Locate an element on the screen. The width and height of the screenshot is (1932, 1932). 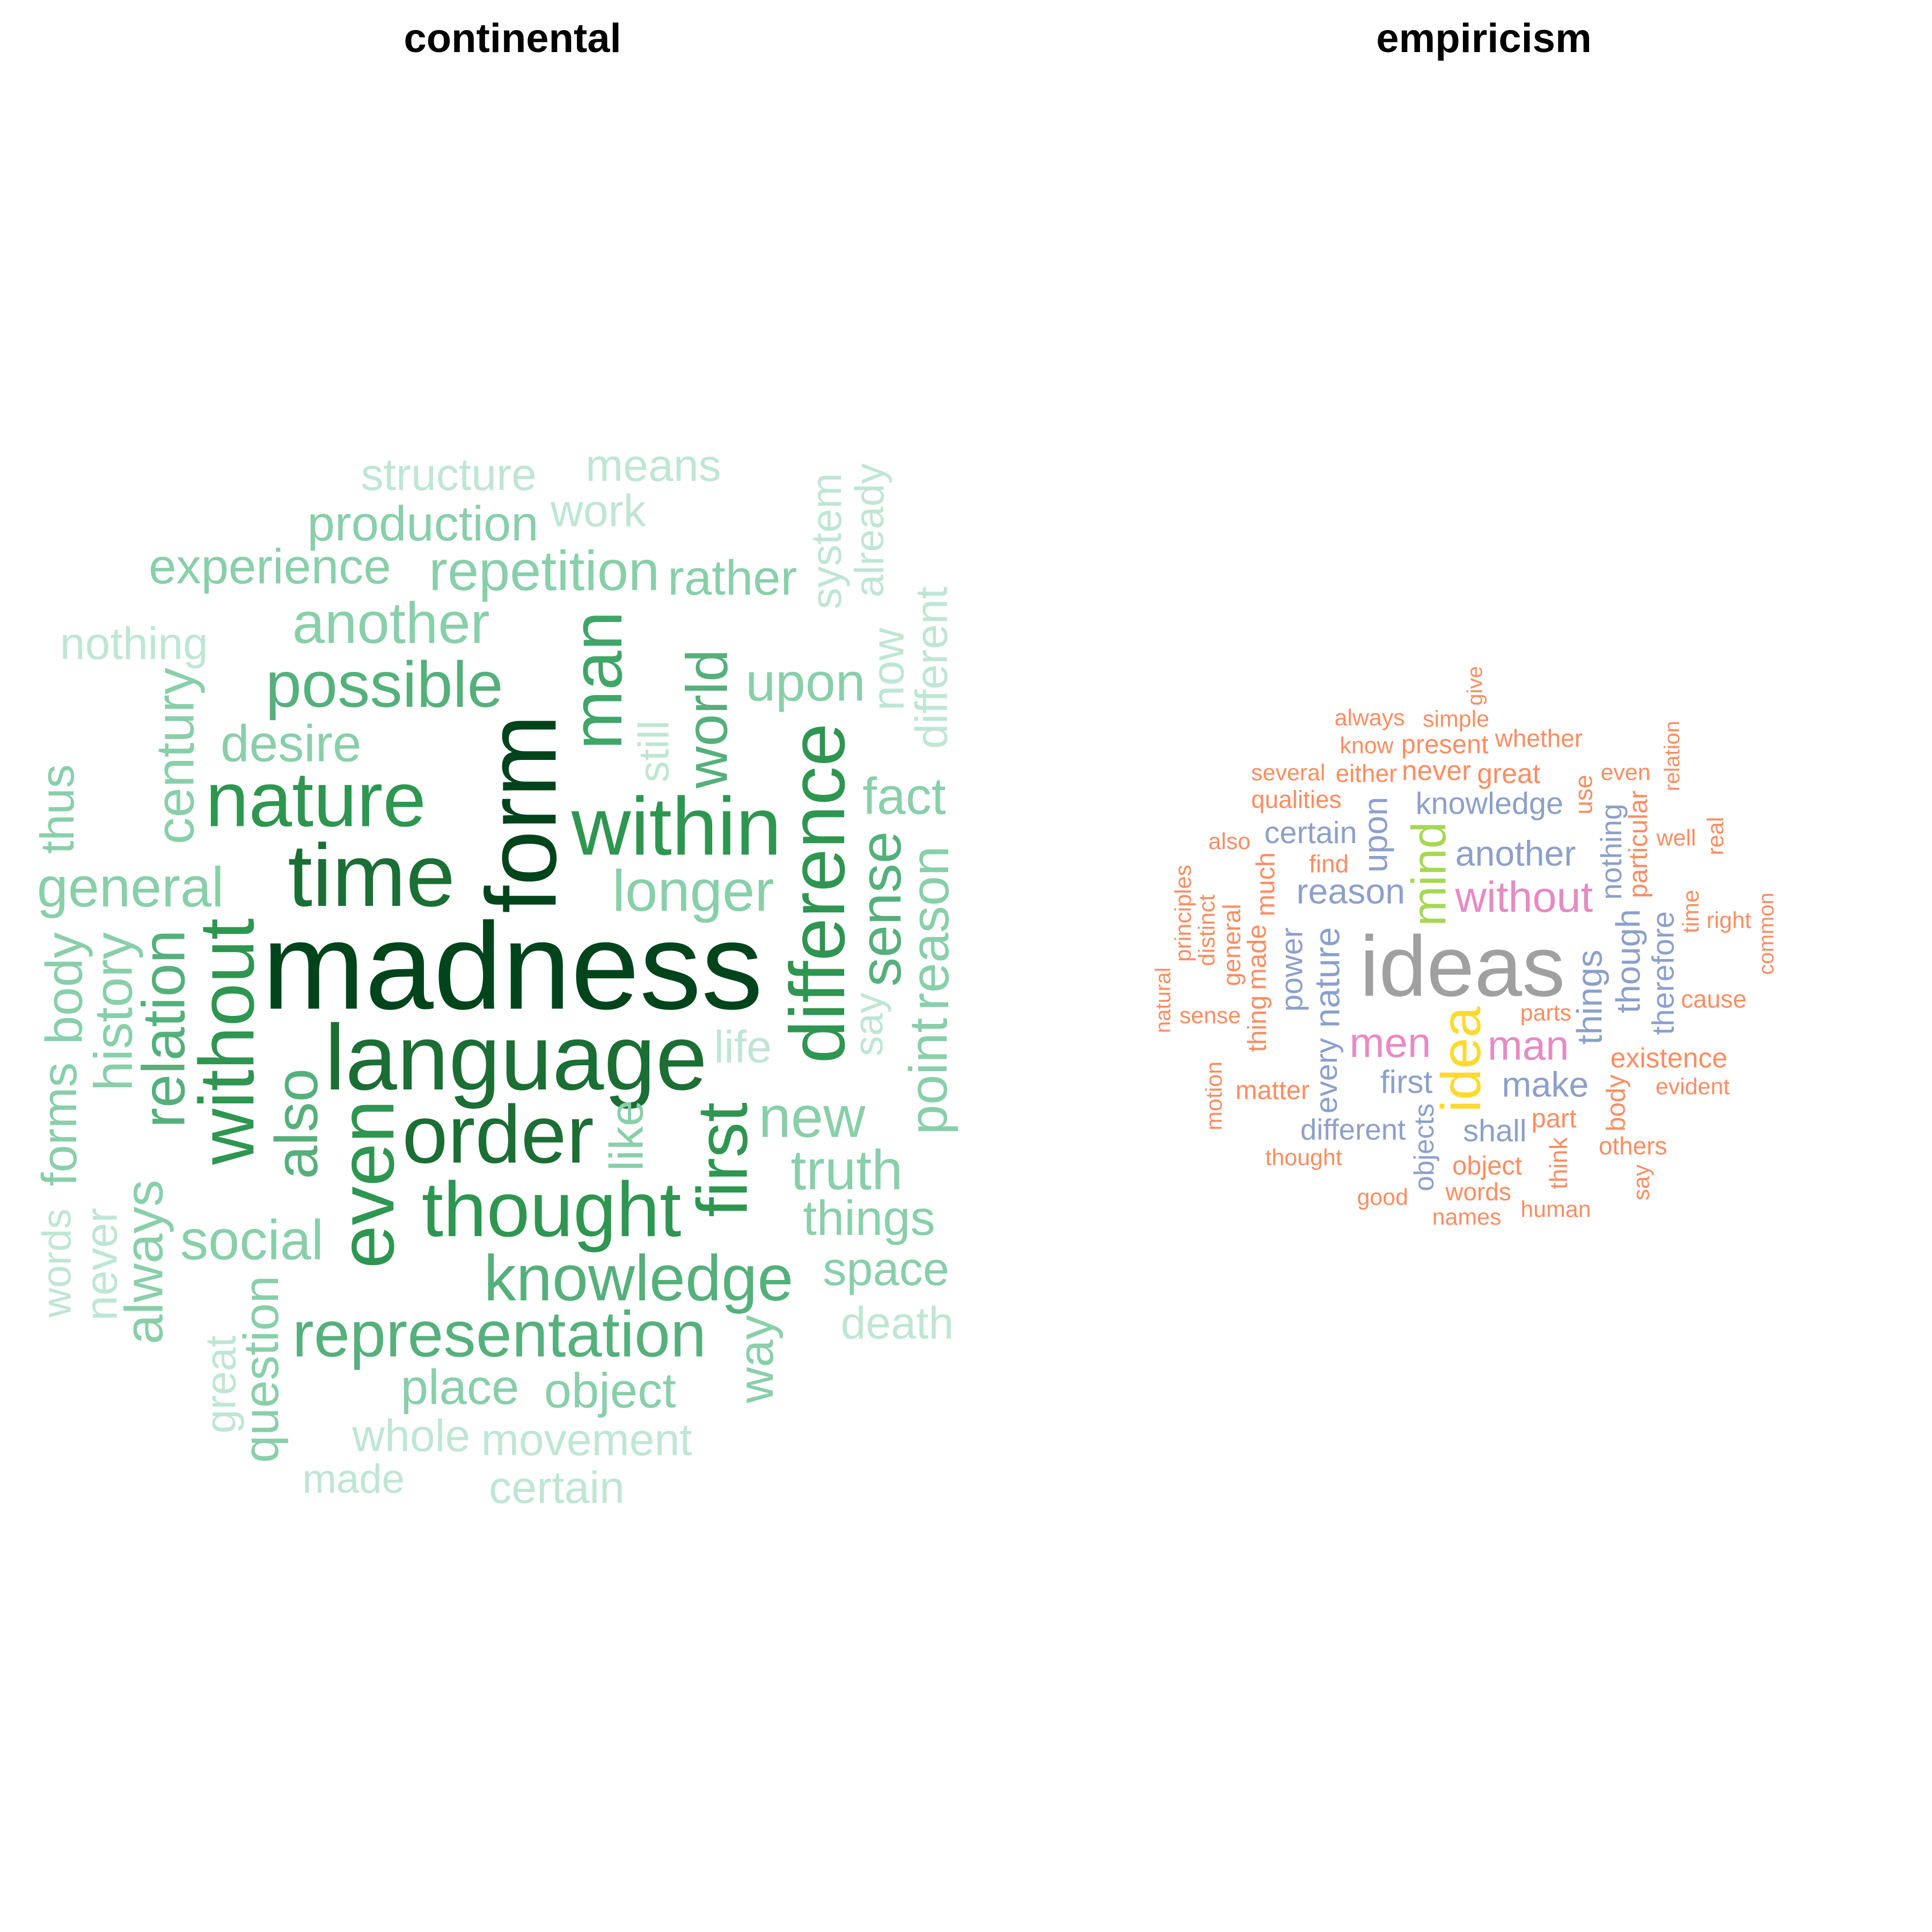
word-common: common is located at coordinates (1766, 933).